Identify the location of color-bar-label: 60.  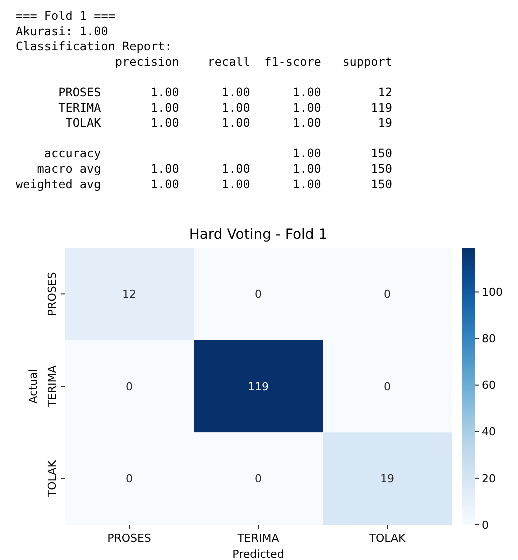
(489, 385).